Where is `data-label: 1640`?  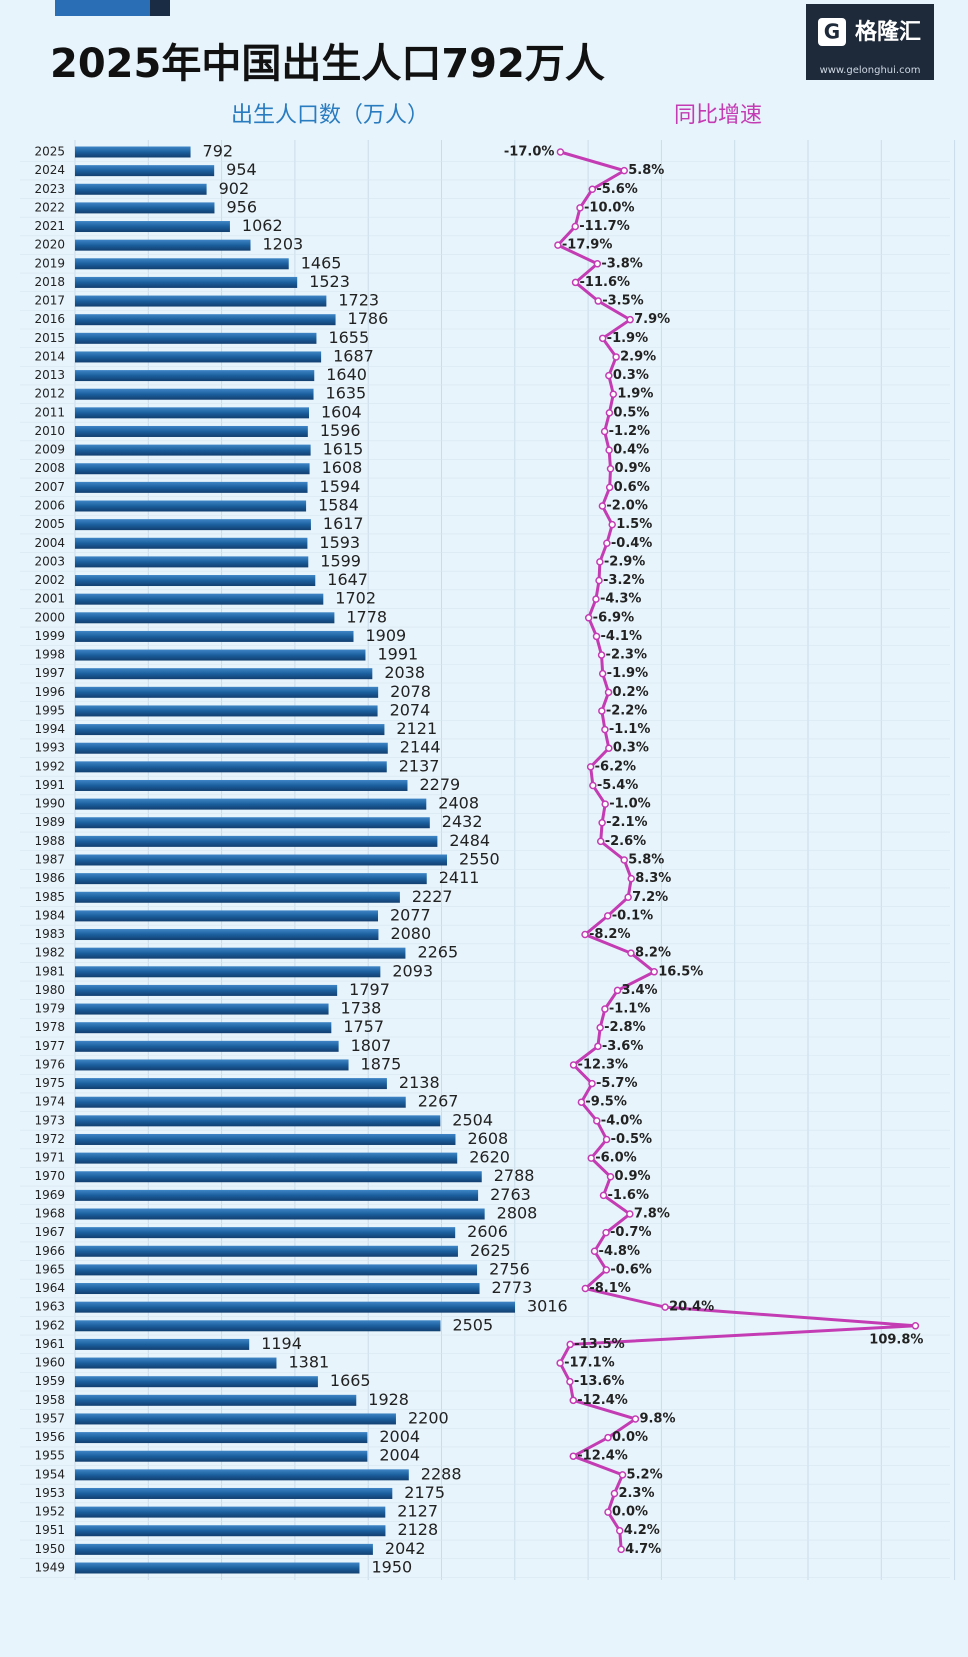
data-label: 1640 is located at coordinates (346, 374).